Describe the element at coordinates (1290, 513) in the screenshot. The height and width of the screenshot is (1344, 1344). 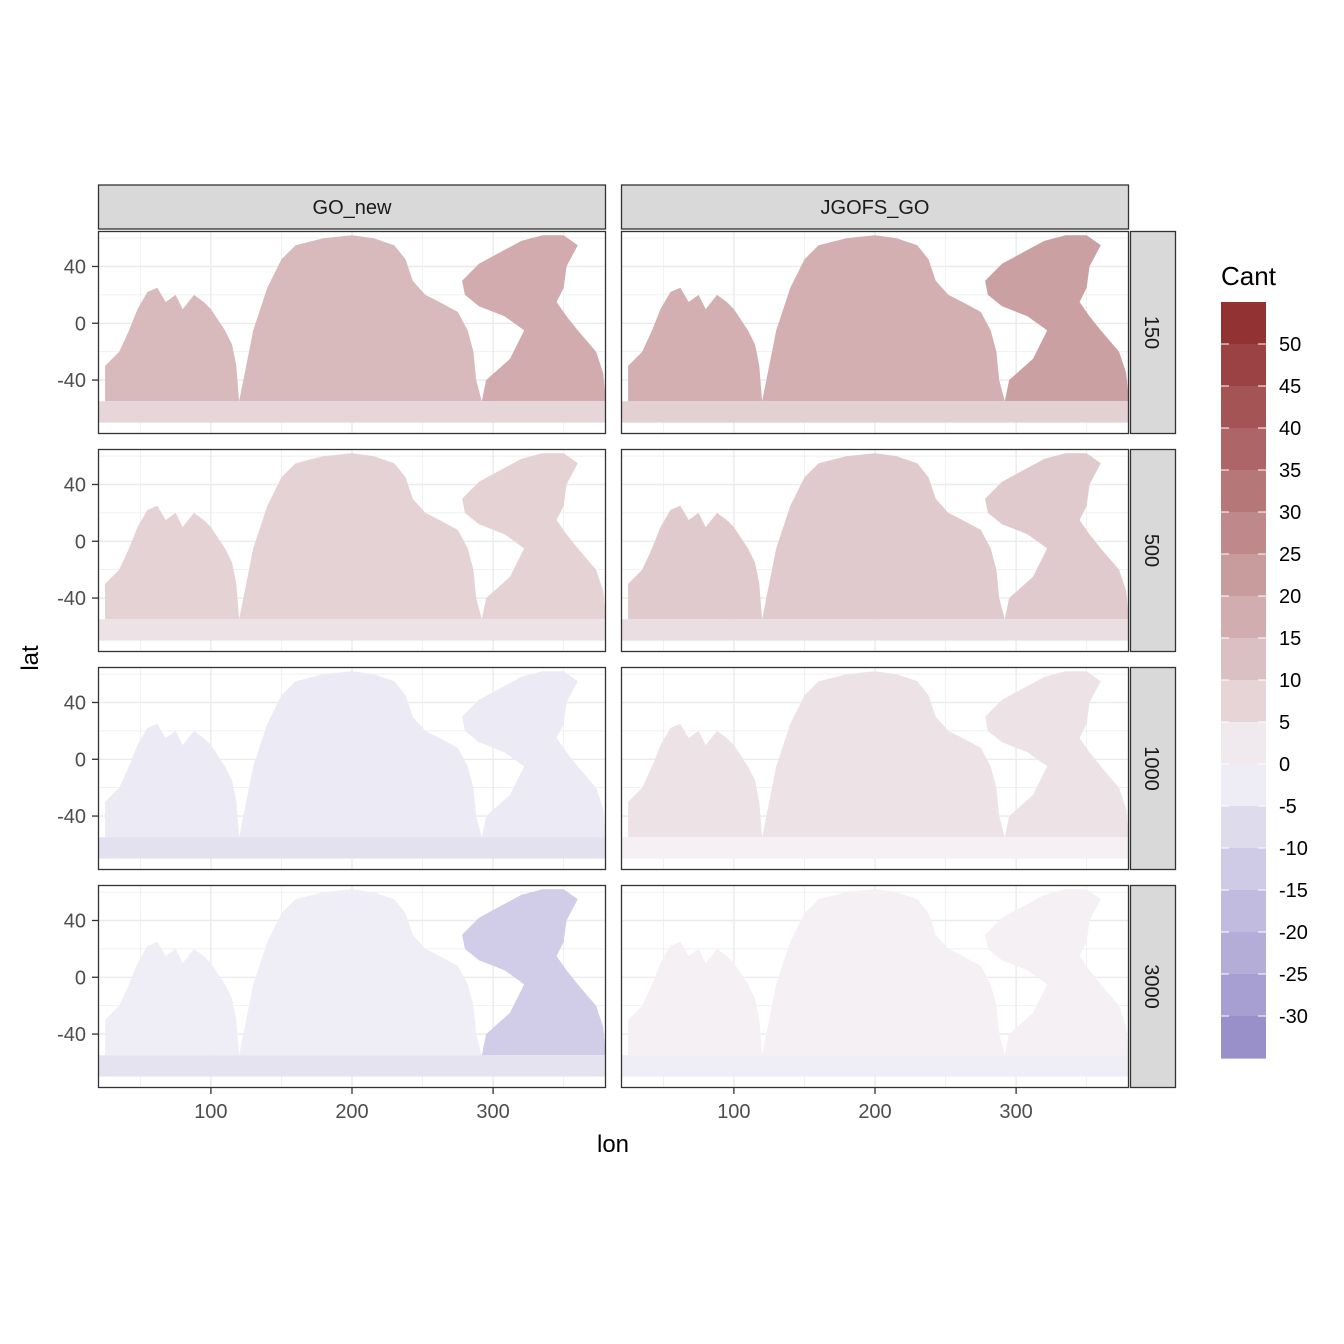
I see `legend-label: 30` at that location.